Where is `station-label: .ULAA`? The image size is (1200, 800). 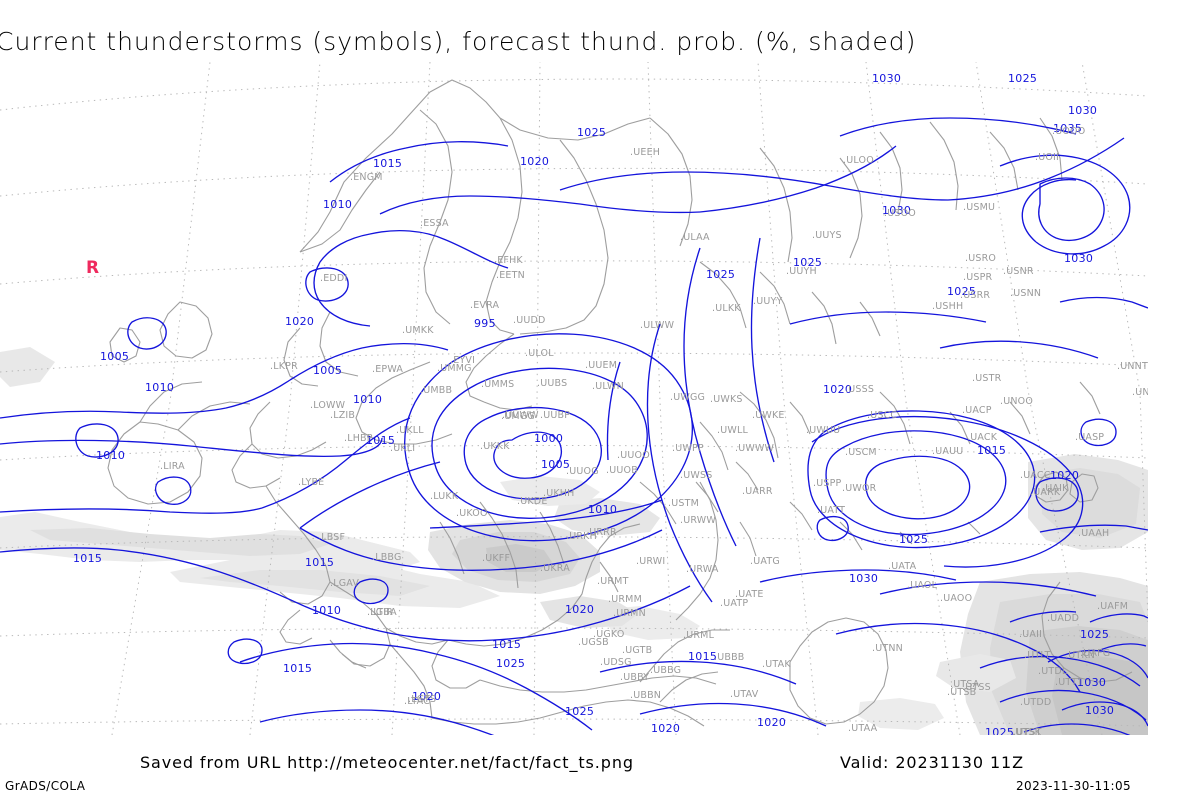 station-label: .ULAA is located at coordinates (695, 237).